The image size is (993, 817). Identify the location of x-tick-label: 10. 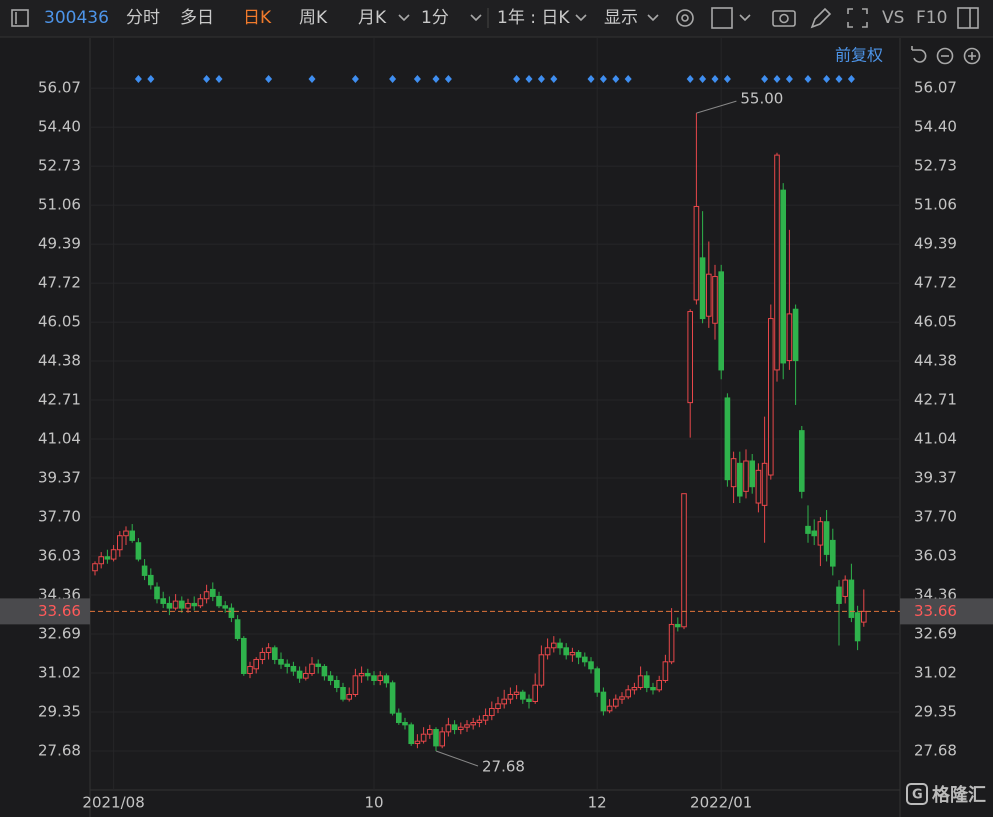
(373, 803).